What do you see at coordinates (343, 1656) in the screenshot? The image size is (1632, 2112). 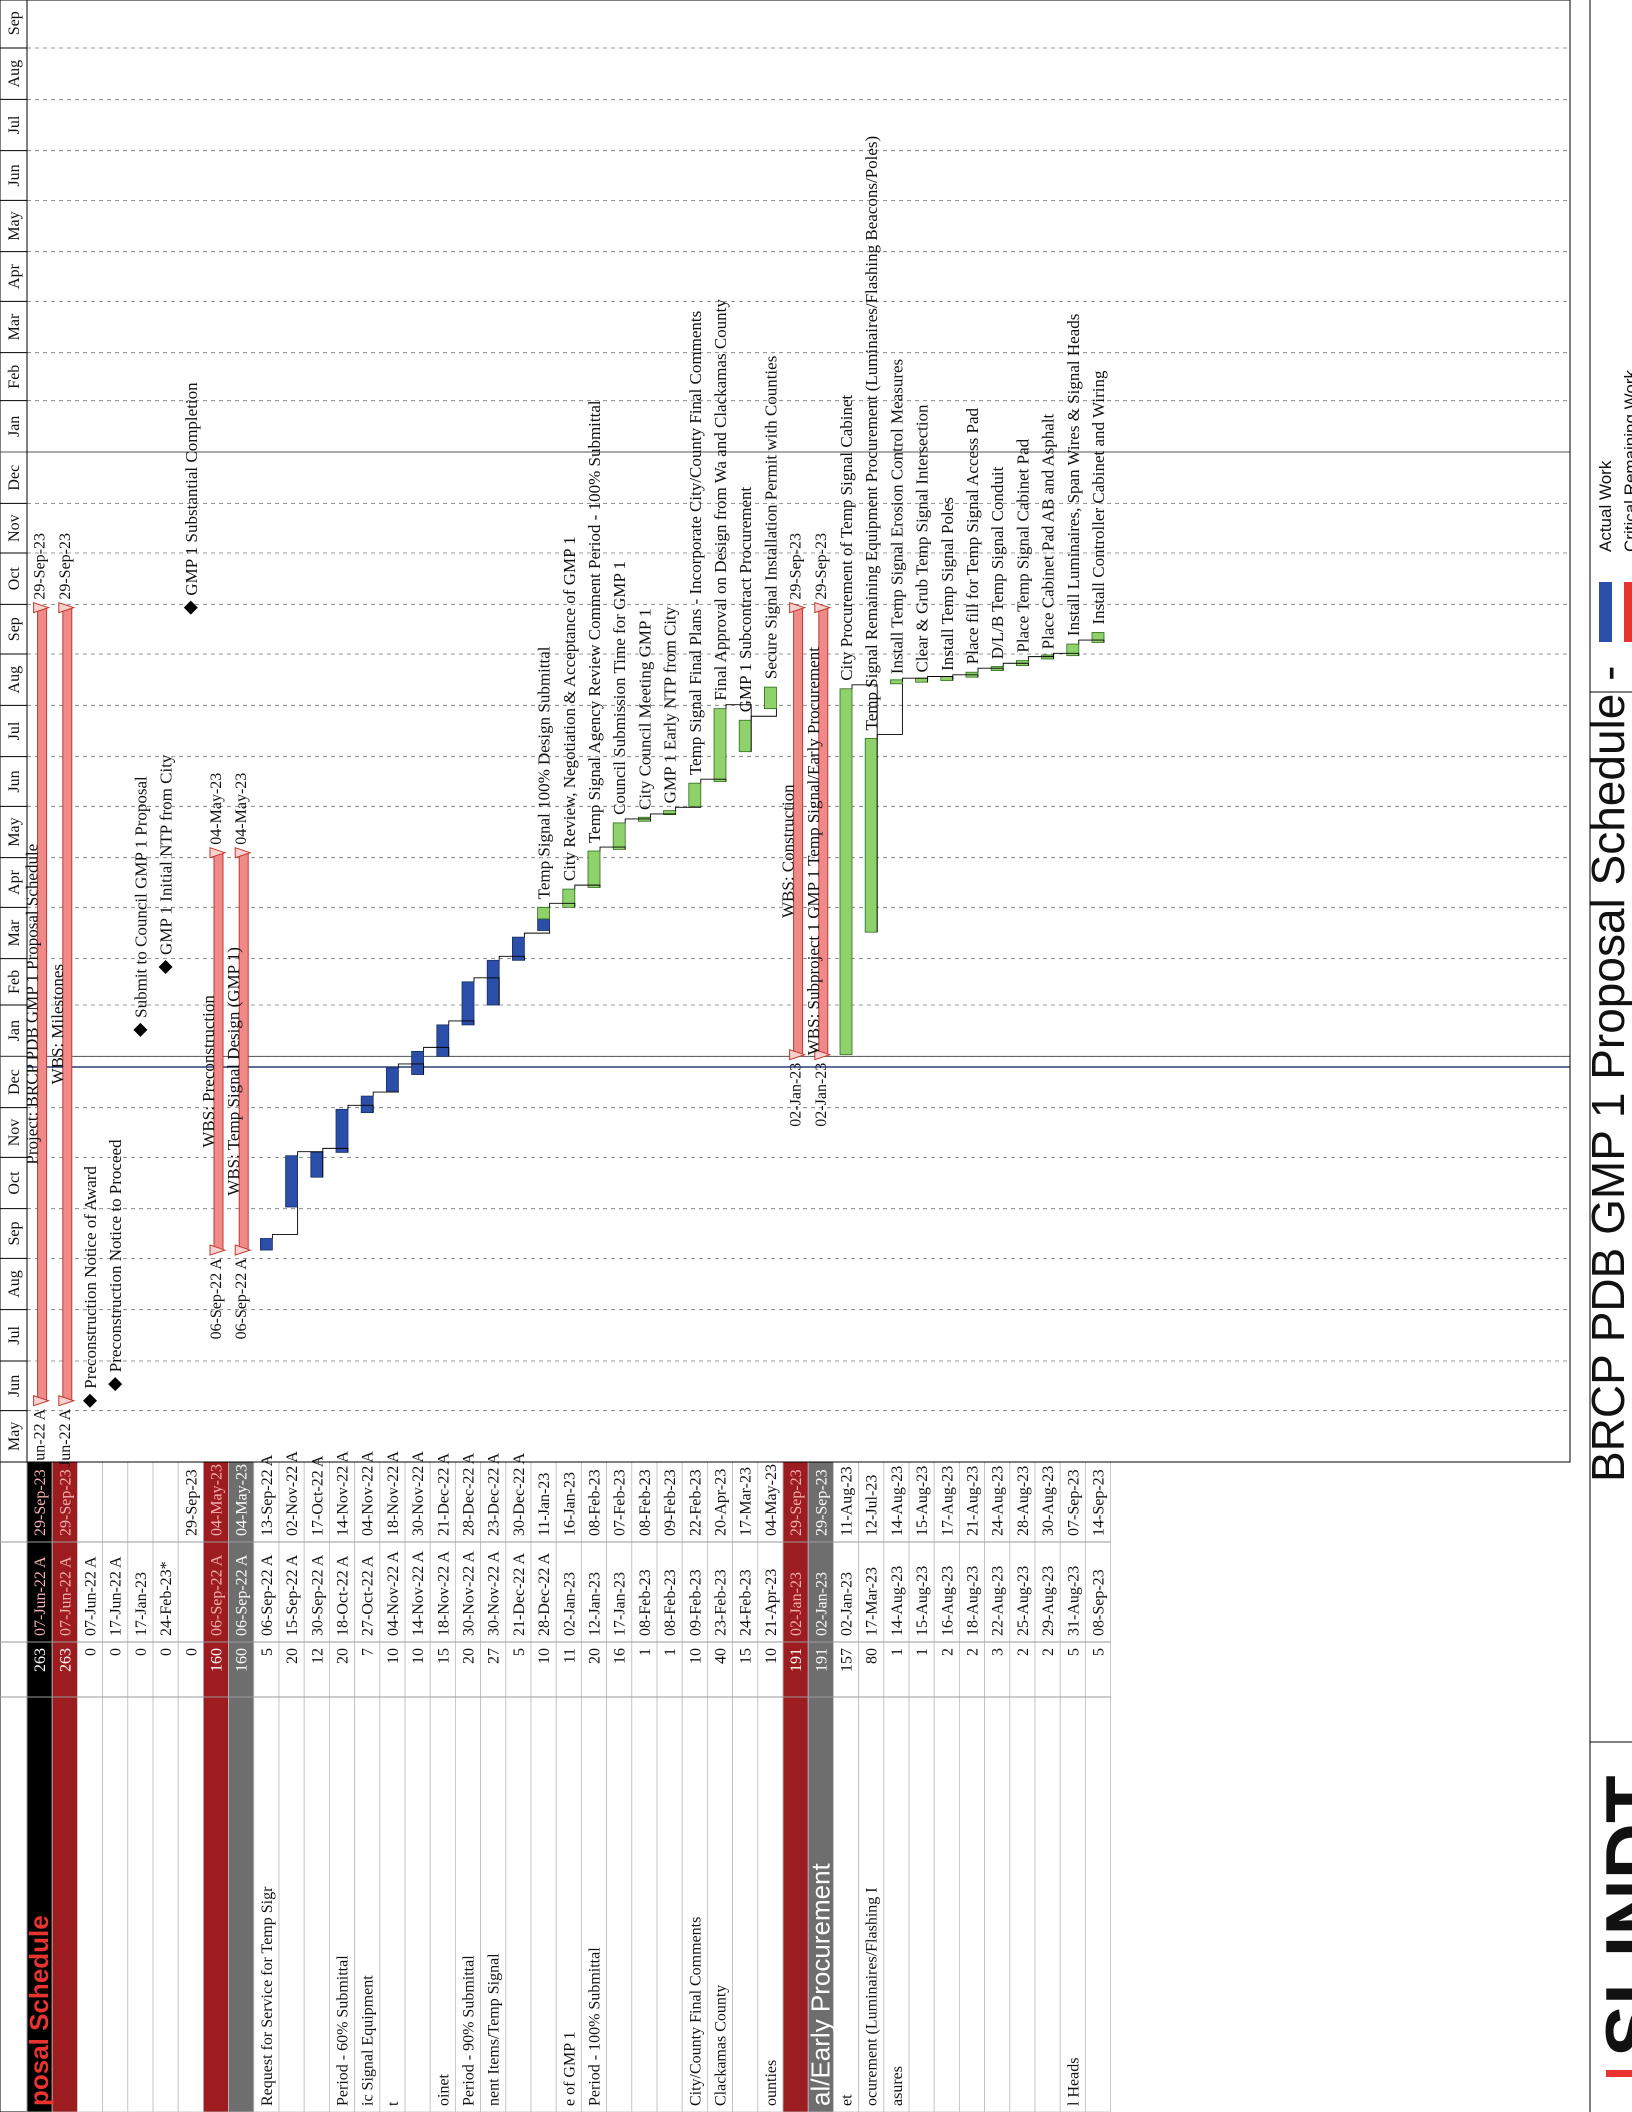 I see `duration-cell: 20` at bounding box center [343, 1656].